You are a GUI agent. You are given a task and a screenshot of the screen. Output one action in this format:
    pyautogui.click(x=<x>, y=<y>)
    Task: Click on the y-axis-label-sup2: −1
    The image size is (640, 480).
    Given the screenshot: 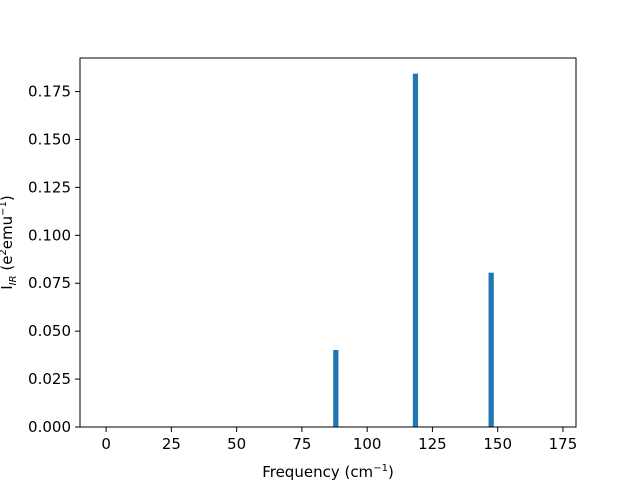 What is the action you would take?
    pyautogui.click(x=4, y=208)
    